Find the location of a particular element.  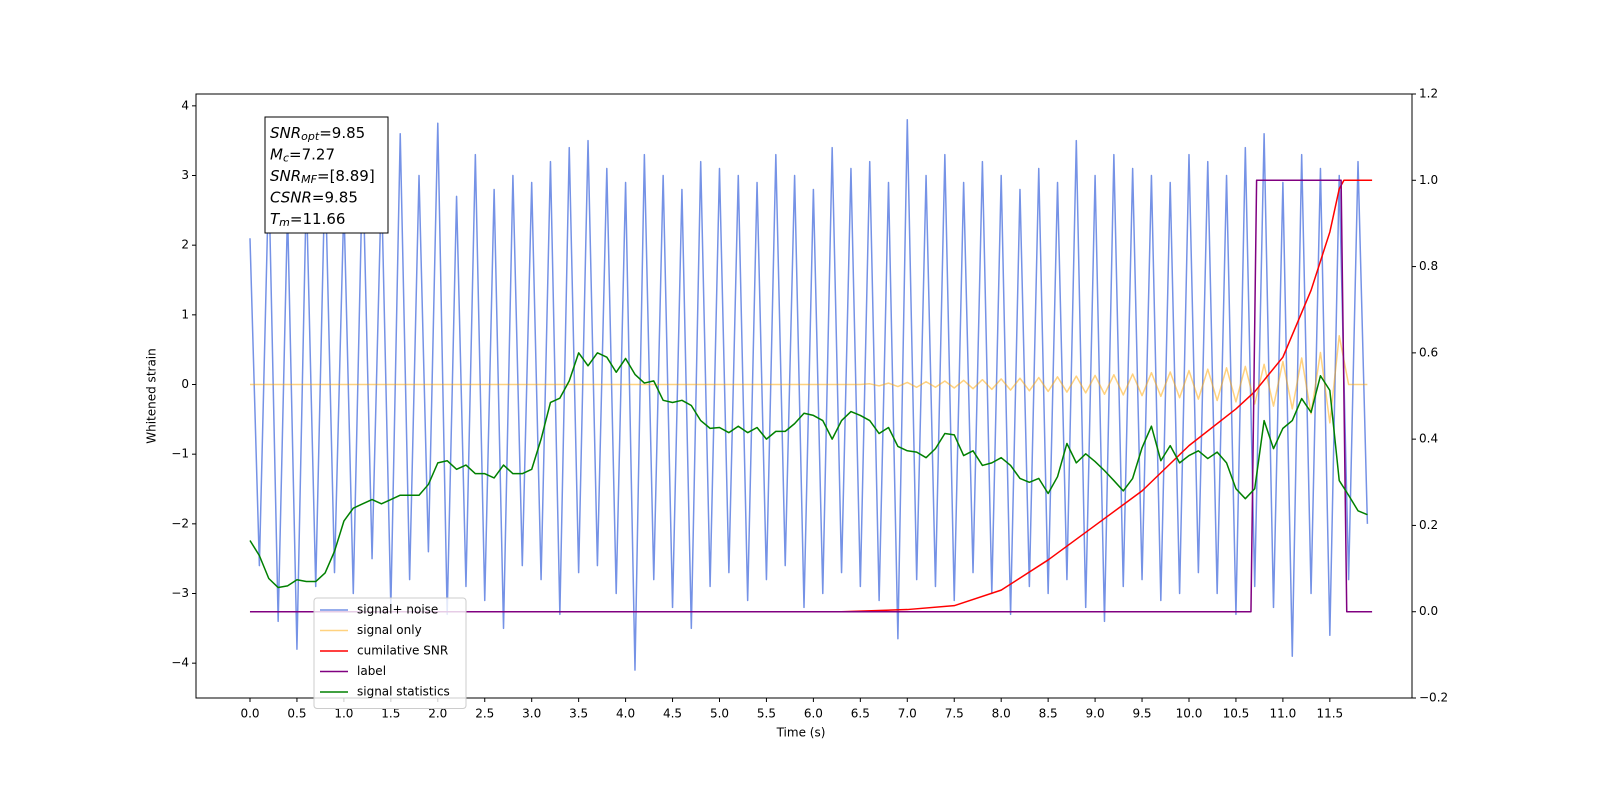

y-tick-label: −4 is located at coordinates (180, 663).